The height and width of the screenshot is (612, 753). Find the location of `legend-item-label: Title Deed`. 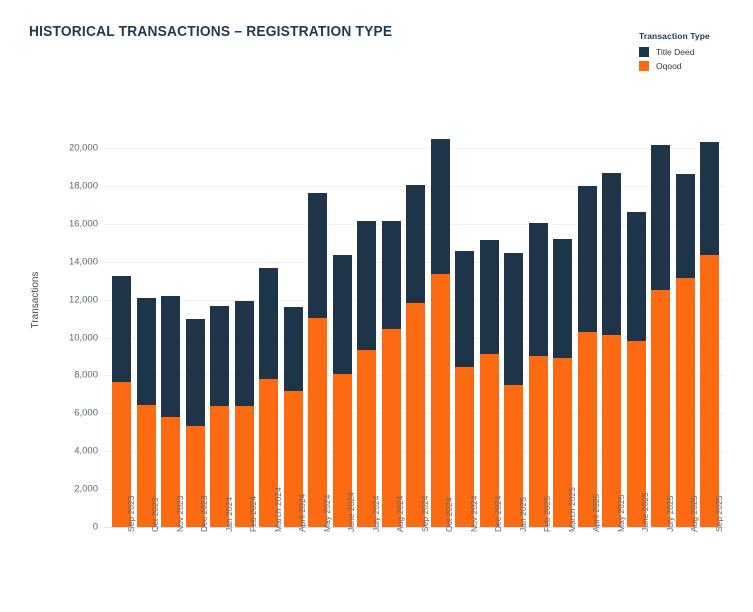

legend-item-label: Title Deed is located at coordinates (675, 52).